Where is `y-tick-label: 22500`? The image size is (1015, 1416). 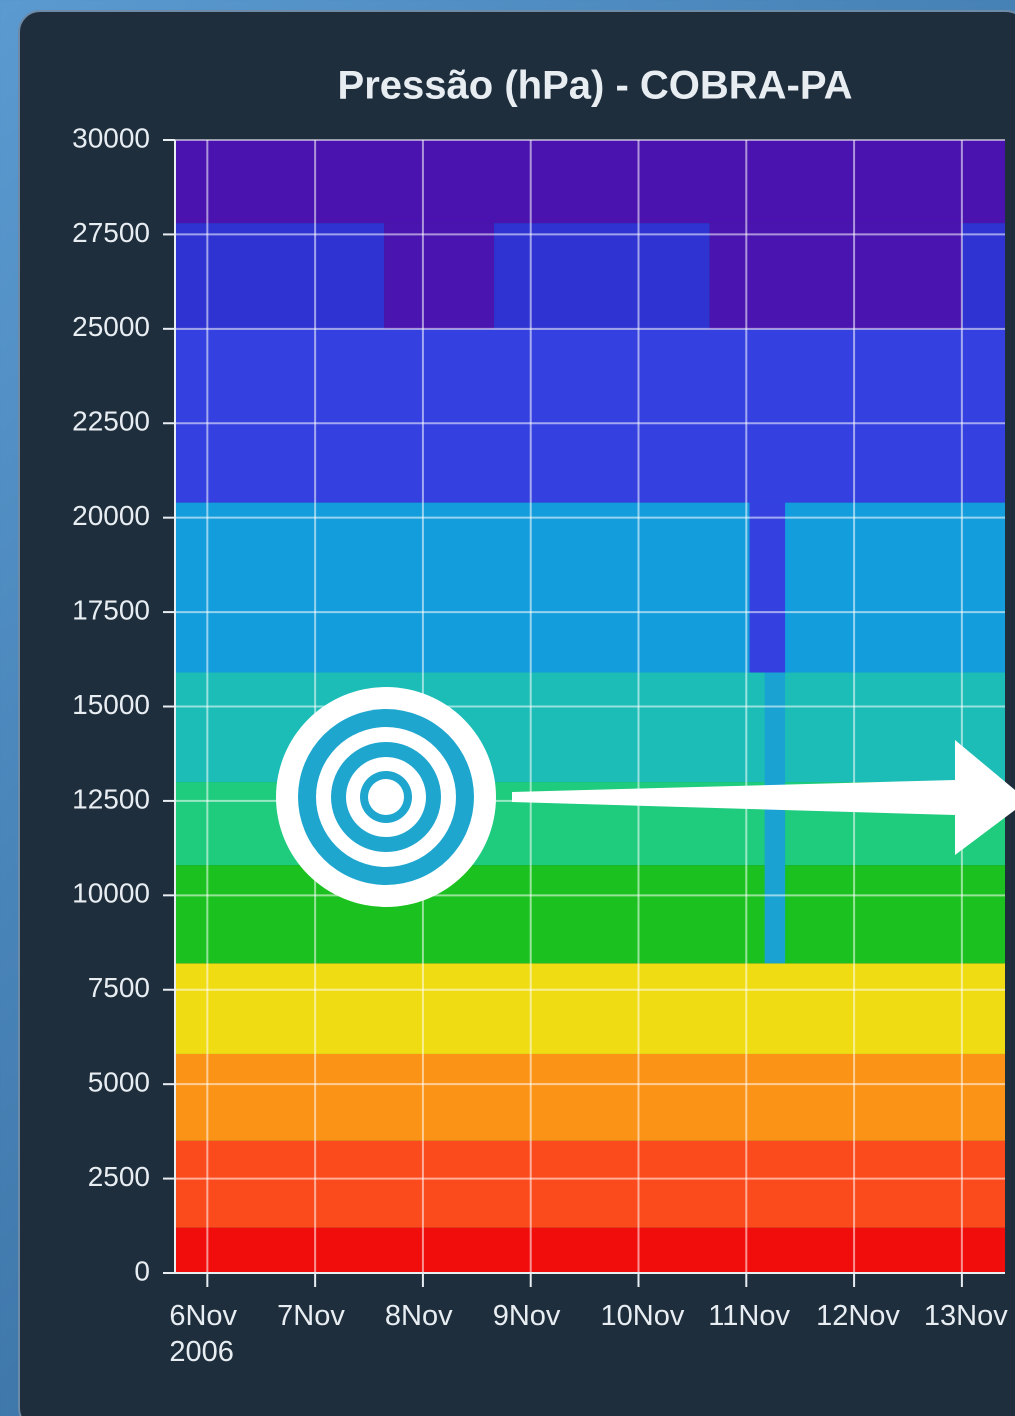 y-tick-label: 22500 is located at coordinates (111, 421).